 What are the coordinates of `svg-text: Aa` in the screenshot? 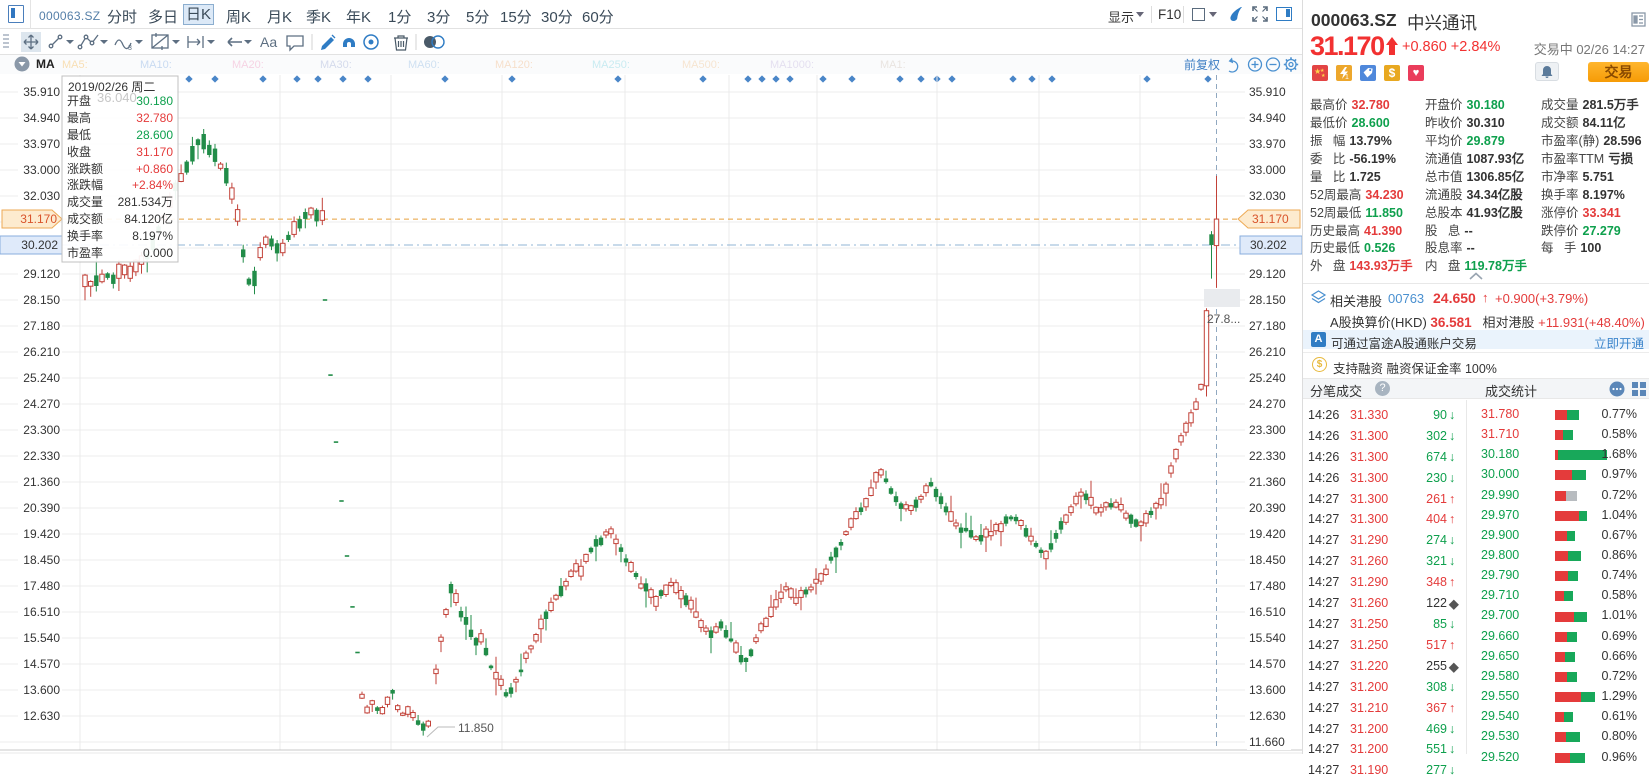 It's located at (268, 42).